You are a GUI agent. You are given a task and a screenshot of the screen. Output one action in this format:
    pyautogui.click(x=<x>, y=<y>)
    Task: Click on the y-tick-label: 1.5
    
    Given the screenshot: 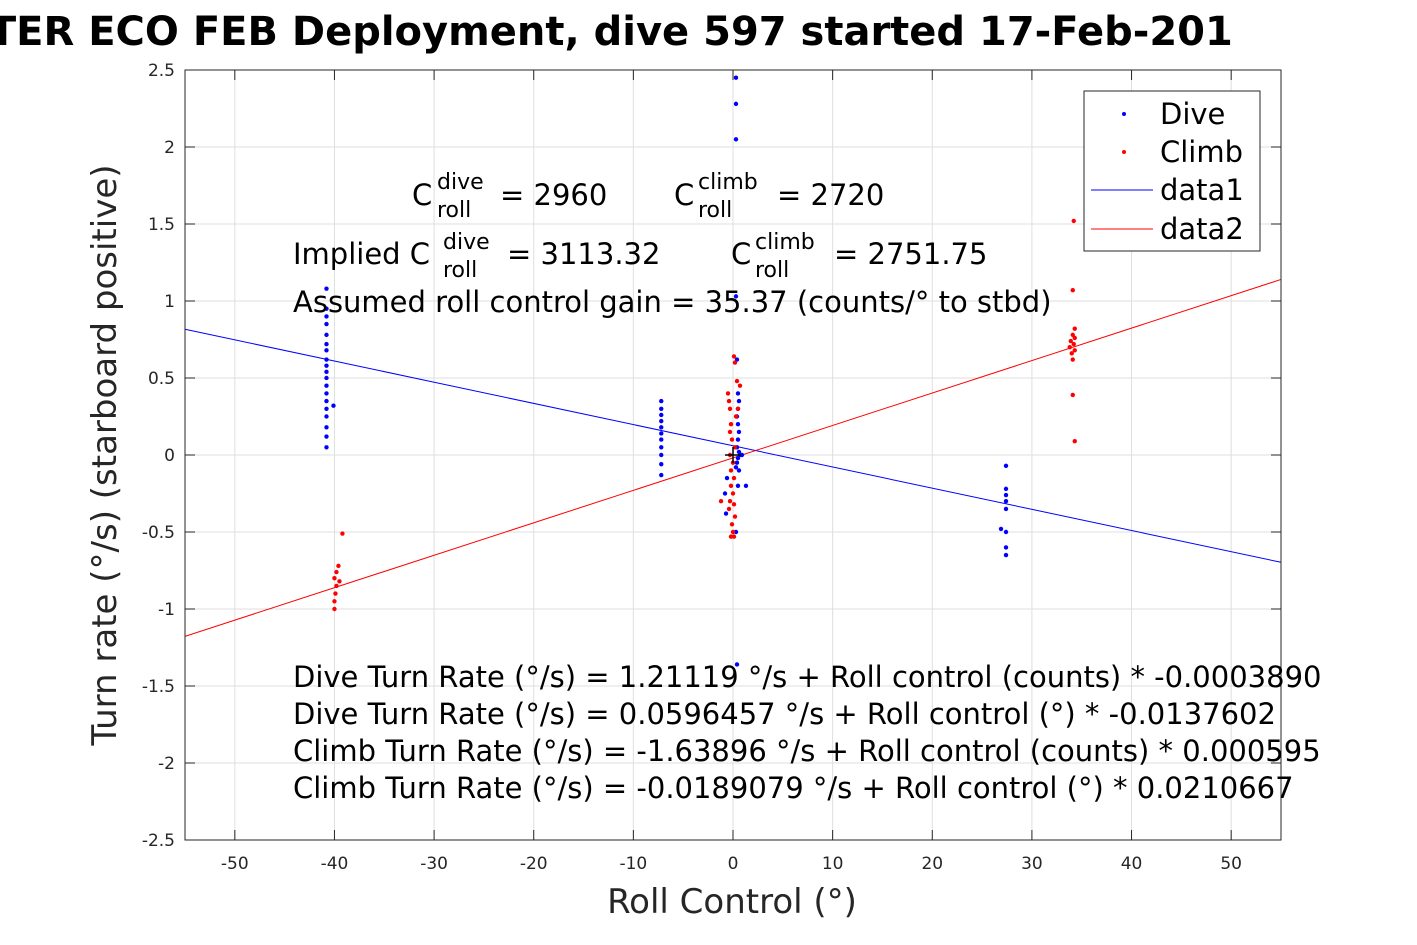 What is the action you would take?
    pyautogui.click(x=161, y=225)
    